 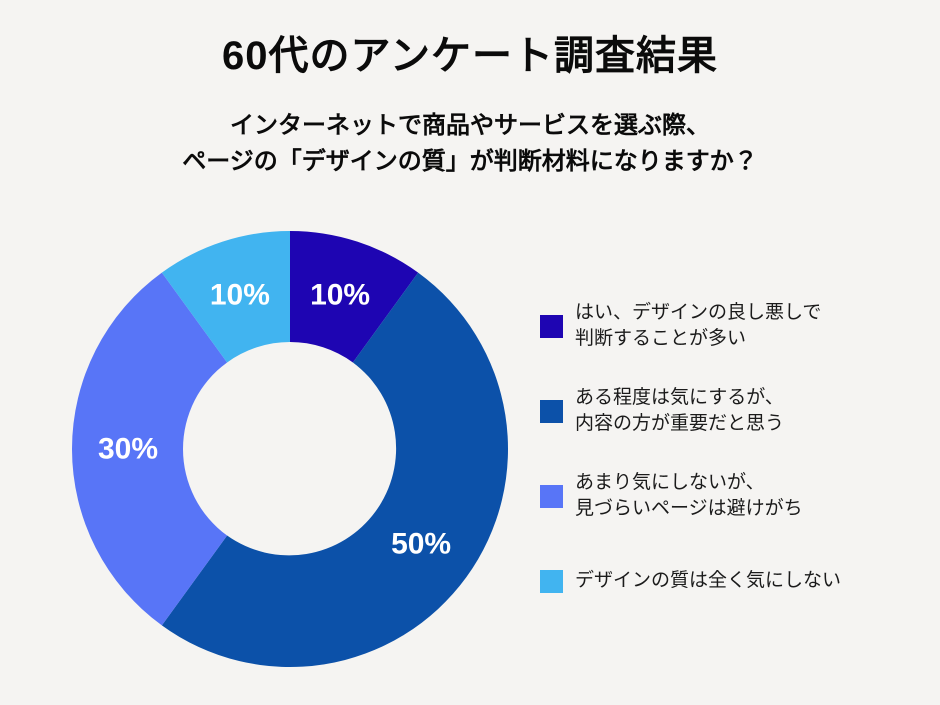 What do you see at coordinates (698, 325) in the screenshot?
I see `legend-label: はい、デザインの良し悪しで 判断することが多い` at bounding box center [698, 325].